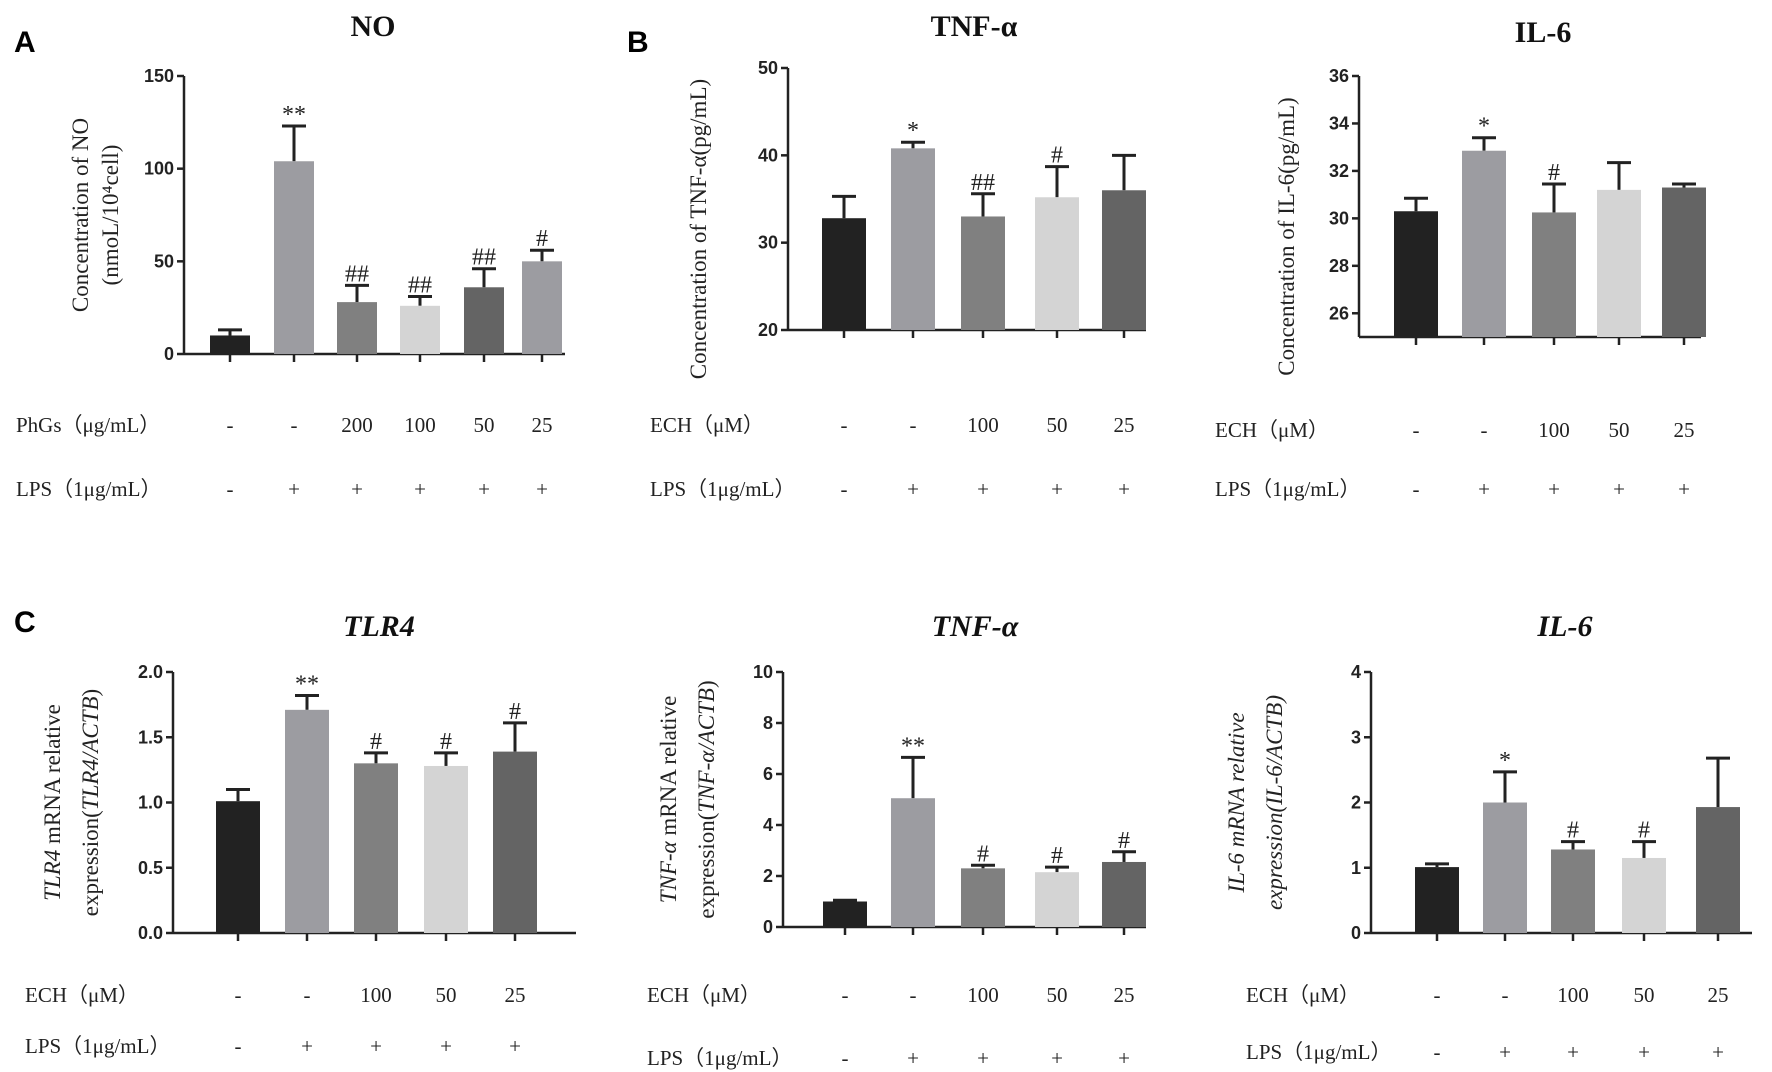 This screenshot has height=1072, width=1772. What do you see at coordinates (763, 672) in the screenshot?
I see `y-tick-label: 10` at bounding box center [763, 672].